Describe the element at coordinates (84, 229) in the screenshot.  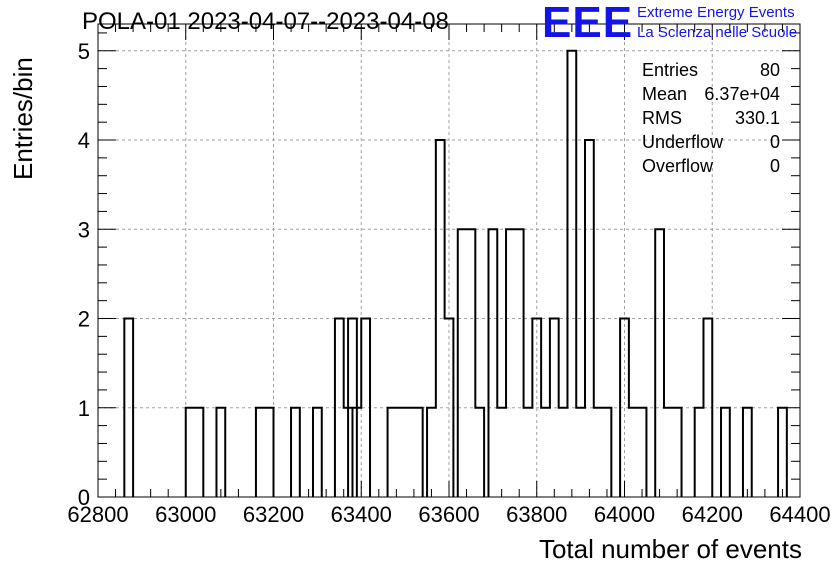
I see `y-tick-label: 3` at that location.